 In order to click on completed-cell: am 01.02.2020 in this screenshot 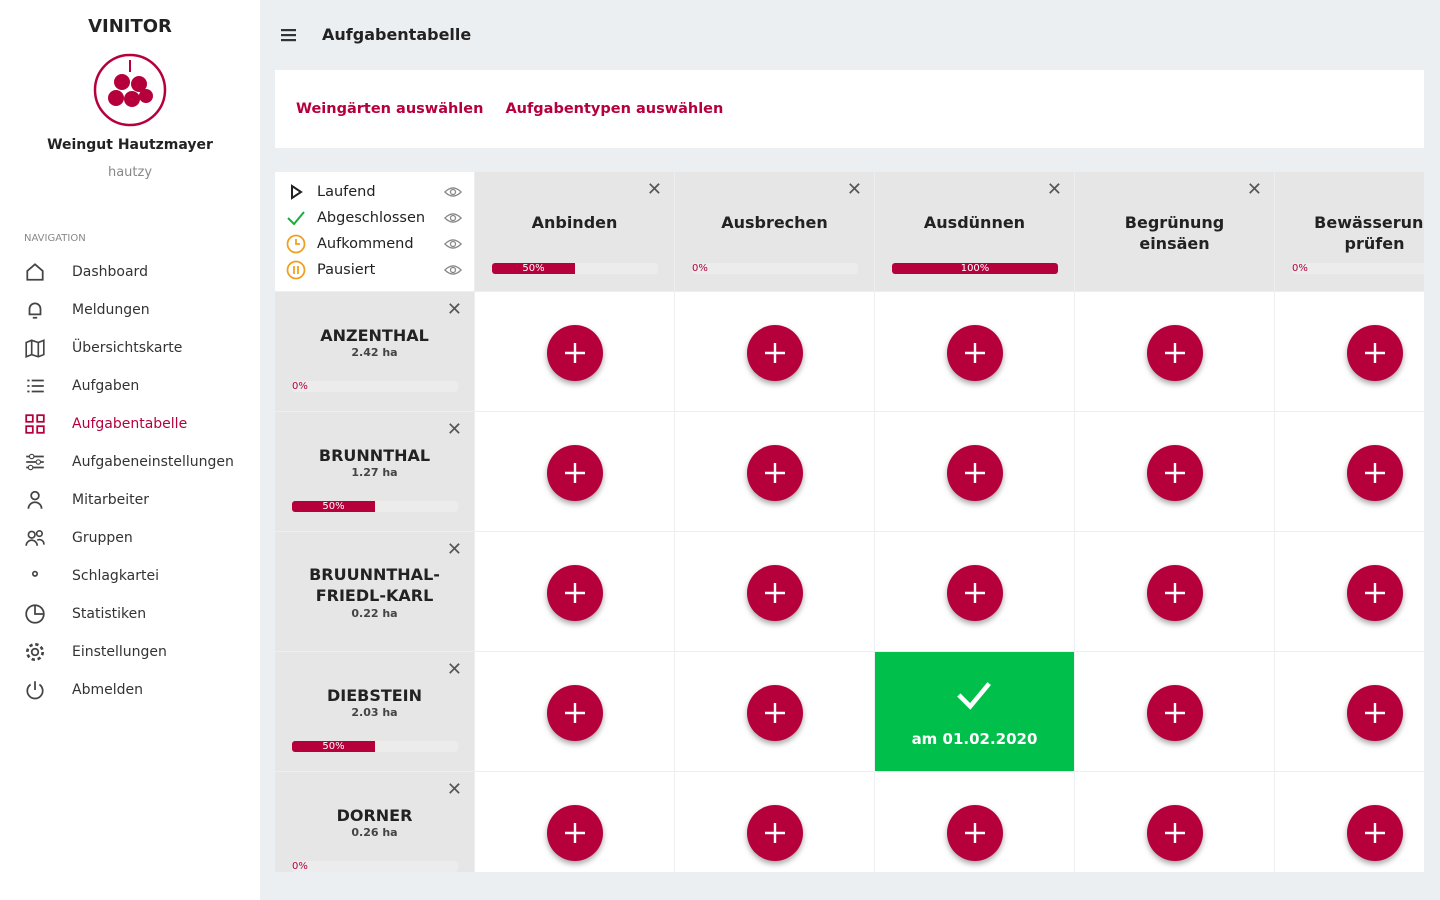, I will do `click(974, 711)`.